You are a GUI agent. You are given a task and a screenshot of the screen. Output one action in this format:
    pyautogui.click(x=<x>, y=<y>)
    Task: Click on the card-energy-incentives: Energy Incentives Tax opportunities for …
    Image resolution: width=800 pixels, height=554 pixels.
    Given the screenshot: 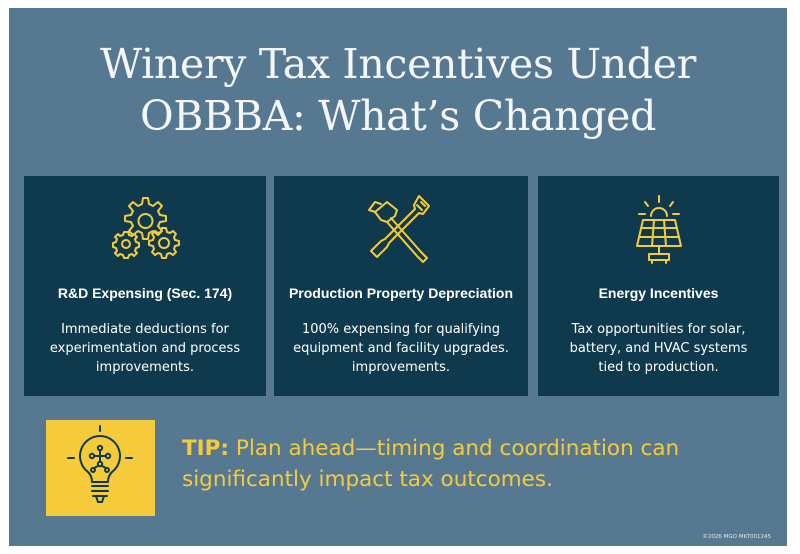 What is the action you would take?
    pyautogui.click(x=658, y=286)
    